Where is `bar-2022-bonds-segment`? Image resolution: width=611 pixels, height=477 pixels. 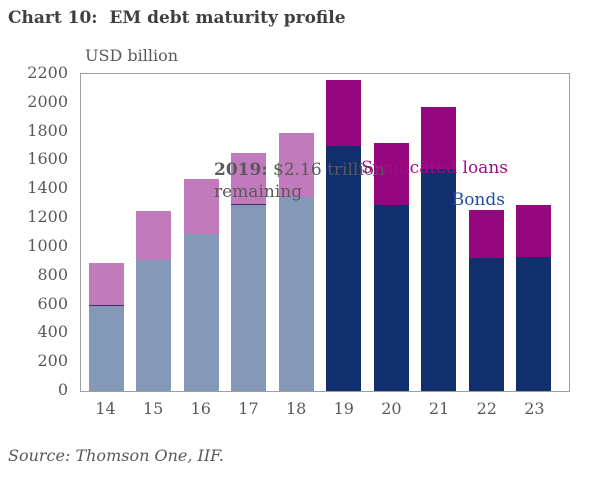 bar-2022-bonds-segment is located at coordinates (486, 324).